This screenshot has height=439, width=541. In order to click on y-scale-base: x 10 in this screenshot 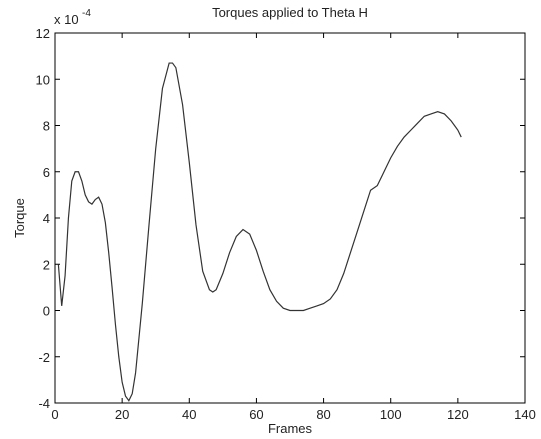, I will do `click(66, 19)`.